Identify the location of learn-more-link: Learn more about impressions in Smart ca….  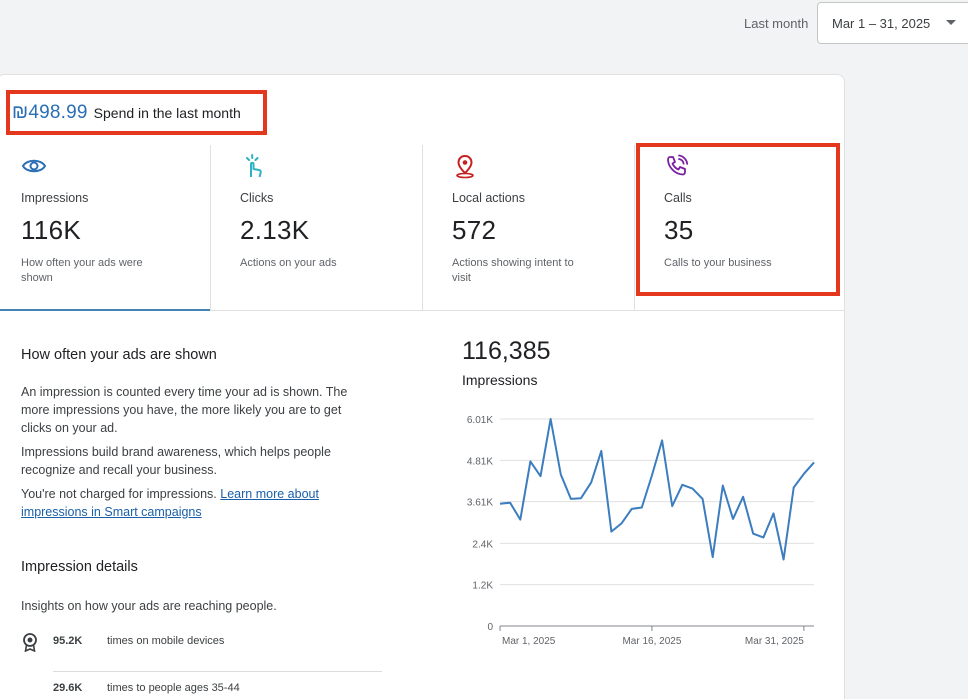
(170, 503).